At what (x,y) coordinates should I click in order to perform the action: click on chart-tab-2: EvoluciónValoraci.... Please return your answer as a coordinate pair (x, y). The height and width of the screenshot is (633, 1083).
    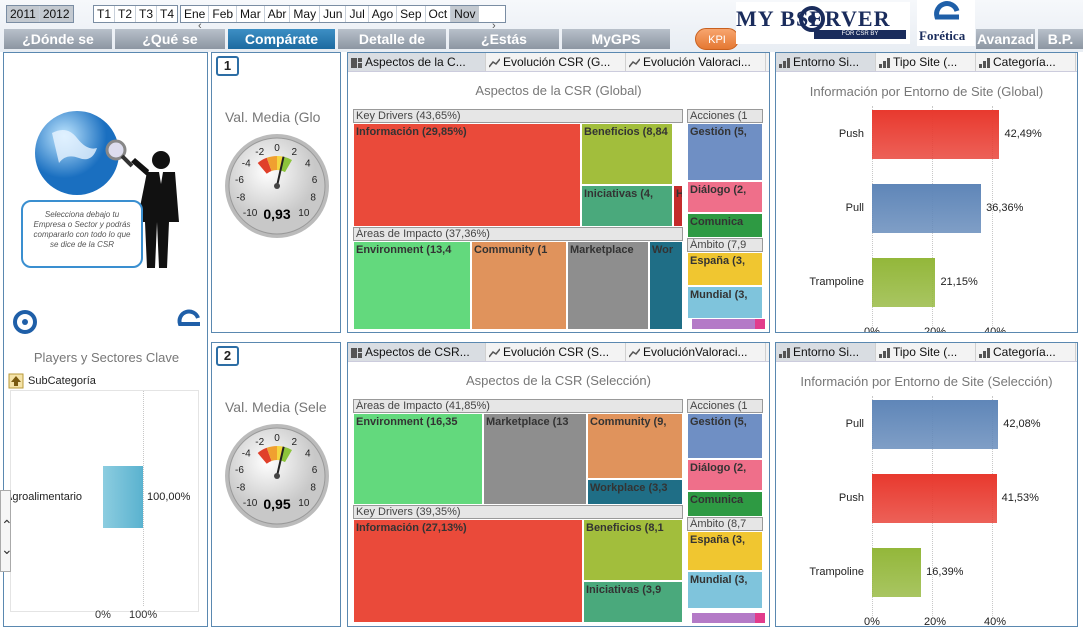
    Looking at the image, I should click on (696, 352).